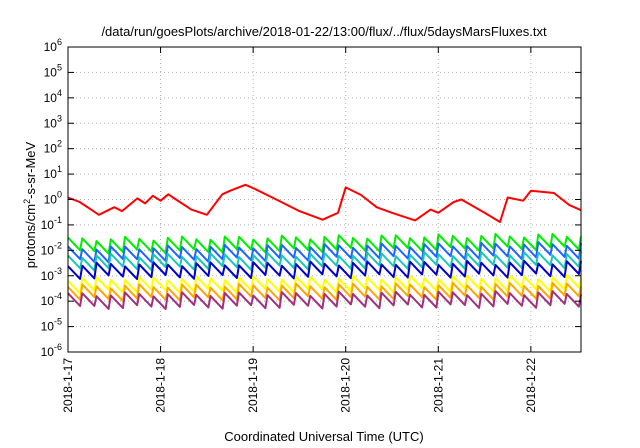 The width and height of the screenshot is (640, 448). I want to click on x-tick-label: 2018-1-21, so click(438, 385).